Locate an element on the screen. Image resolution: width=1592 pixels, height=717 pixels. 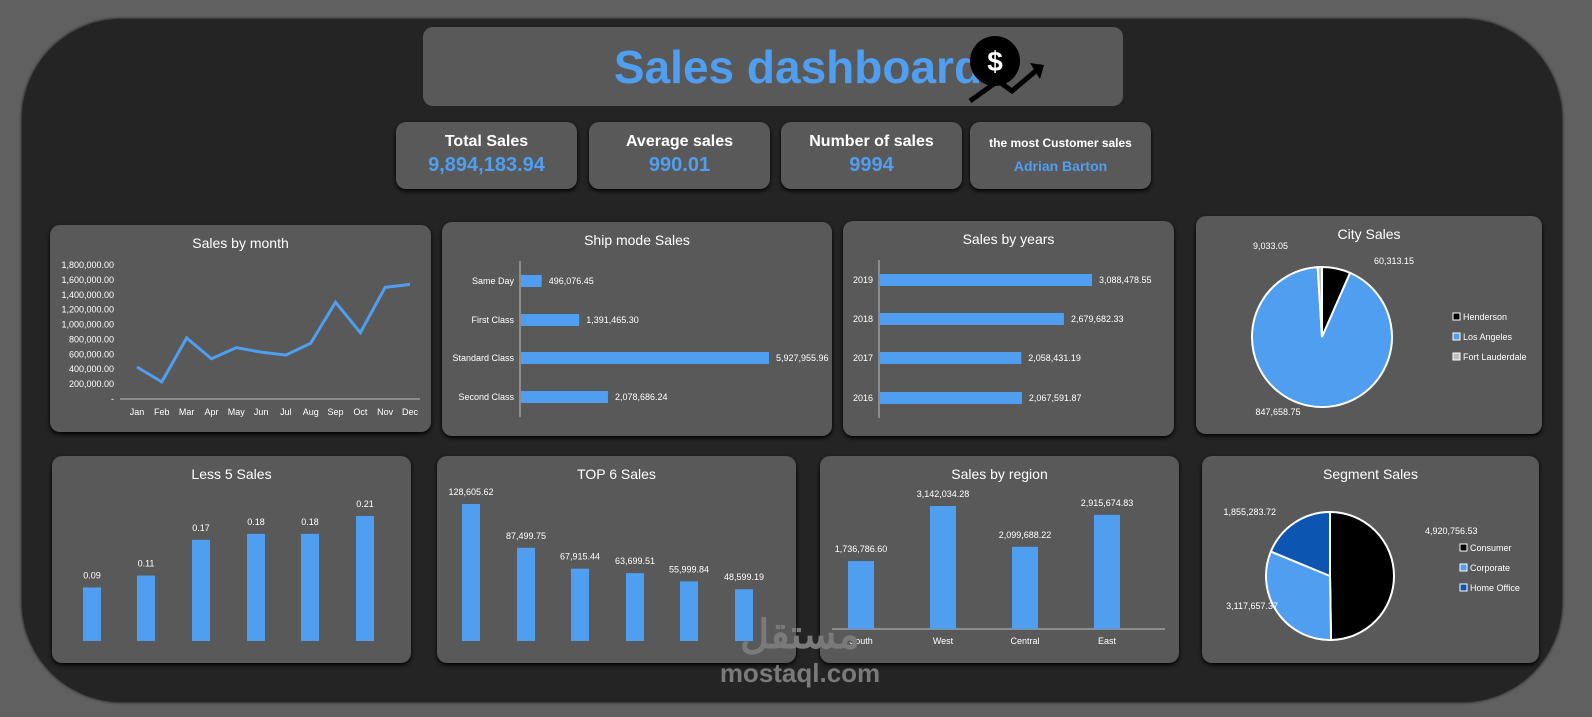
watermark-arabic: مستقل is located at coordinates (800, 635).